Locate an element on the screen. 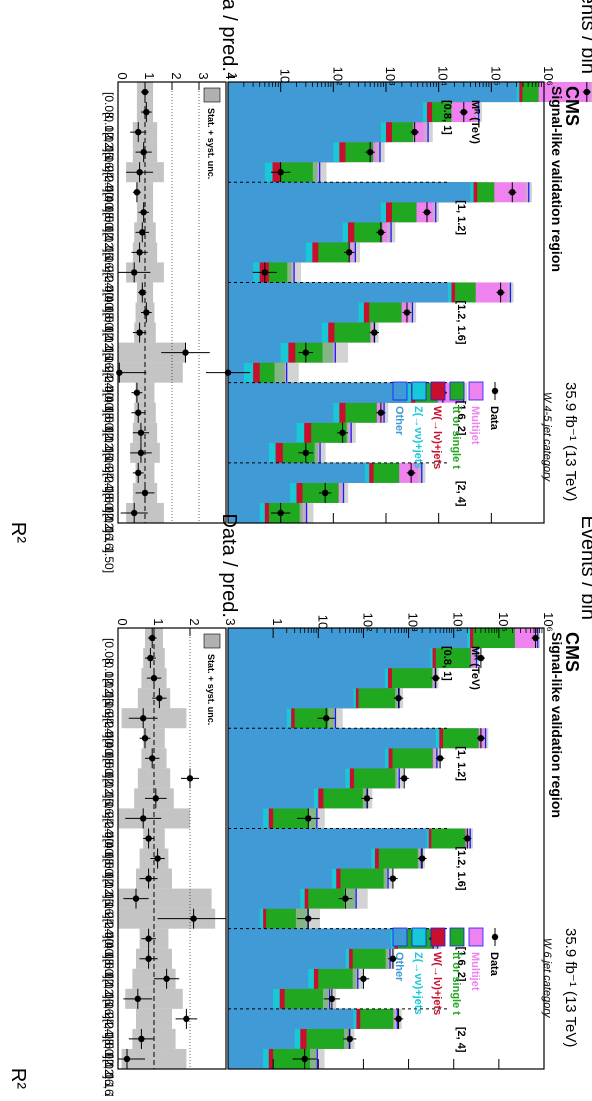  r2-bin-label-5: [0.08, 0.12] is located at coordinates (109, 768).